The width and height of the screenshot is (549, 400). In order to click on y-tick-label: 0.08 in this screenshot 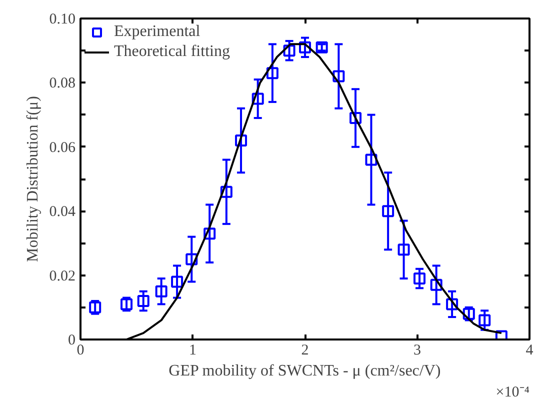, I will do `click(62, 84)`.